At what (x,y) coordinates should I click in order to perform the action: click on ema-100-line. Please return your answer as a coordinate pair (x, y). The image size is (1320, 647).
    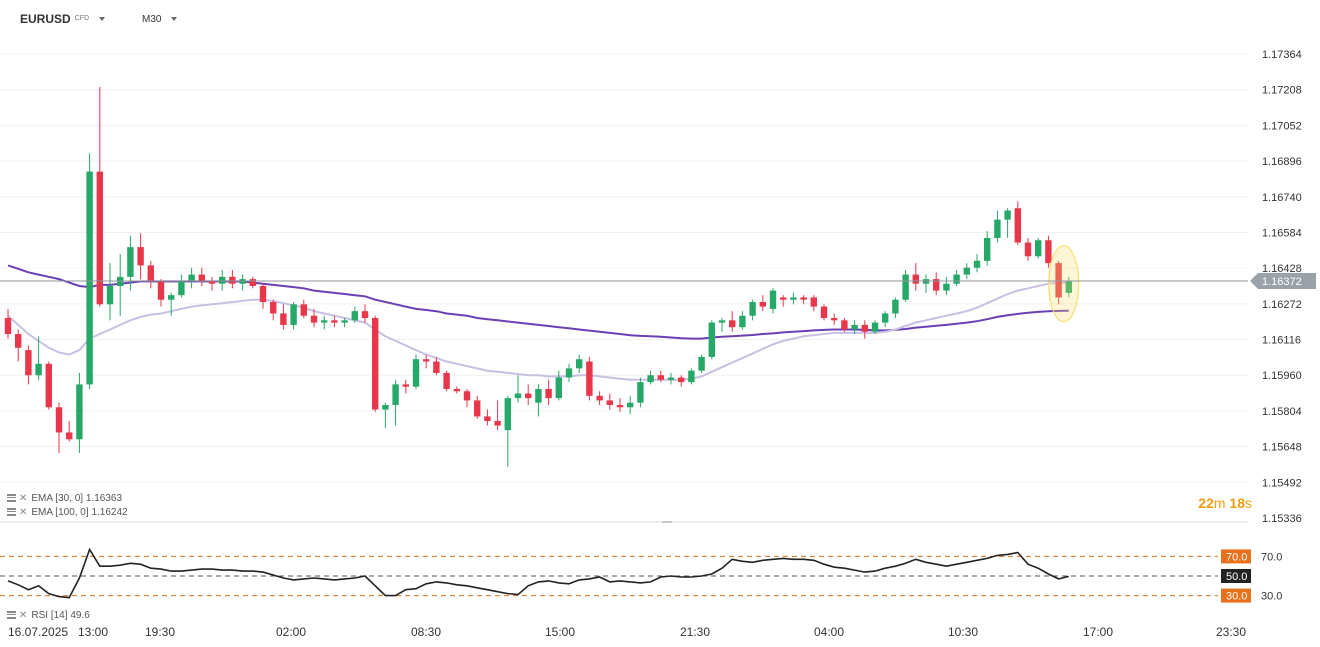
    Looking at the image, I should click on (538, 302).